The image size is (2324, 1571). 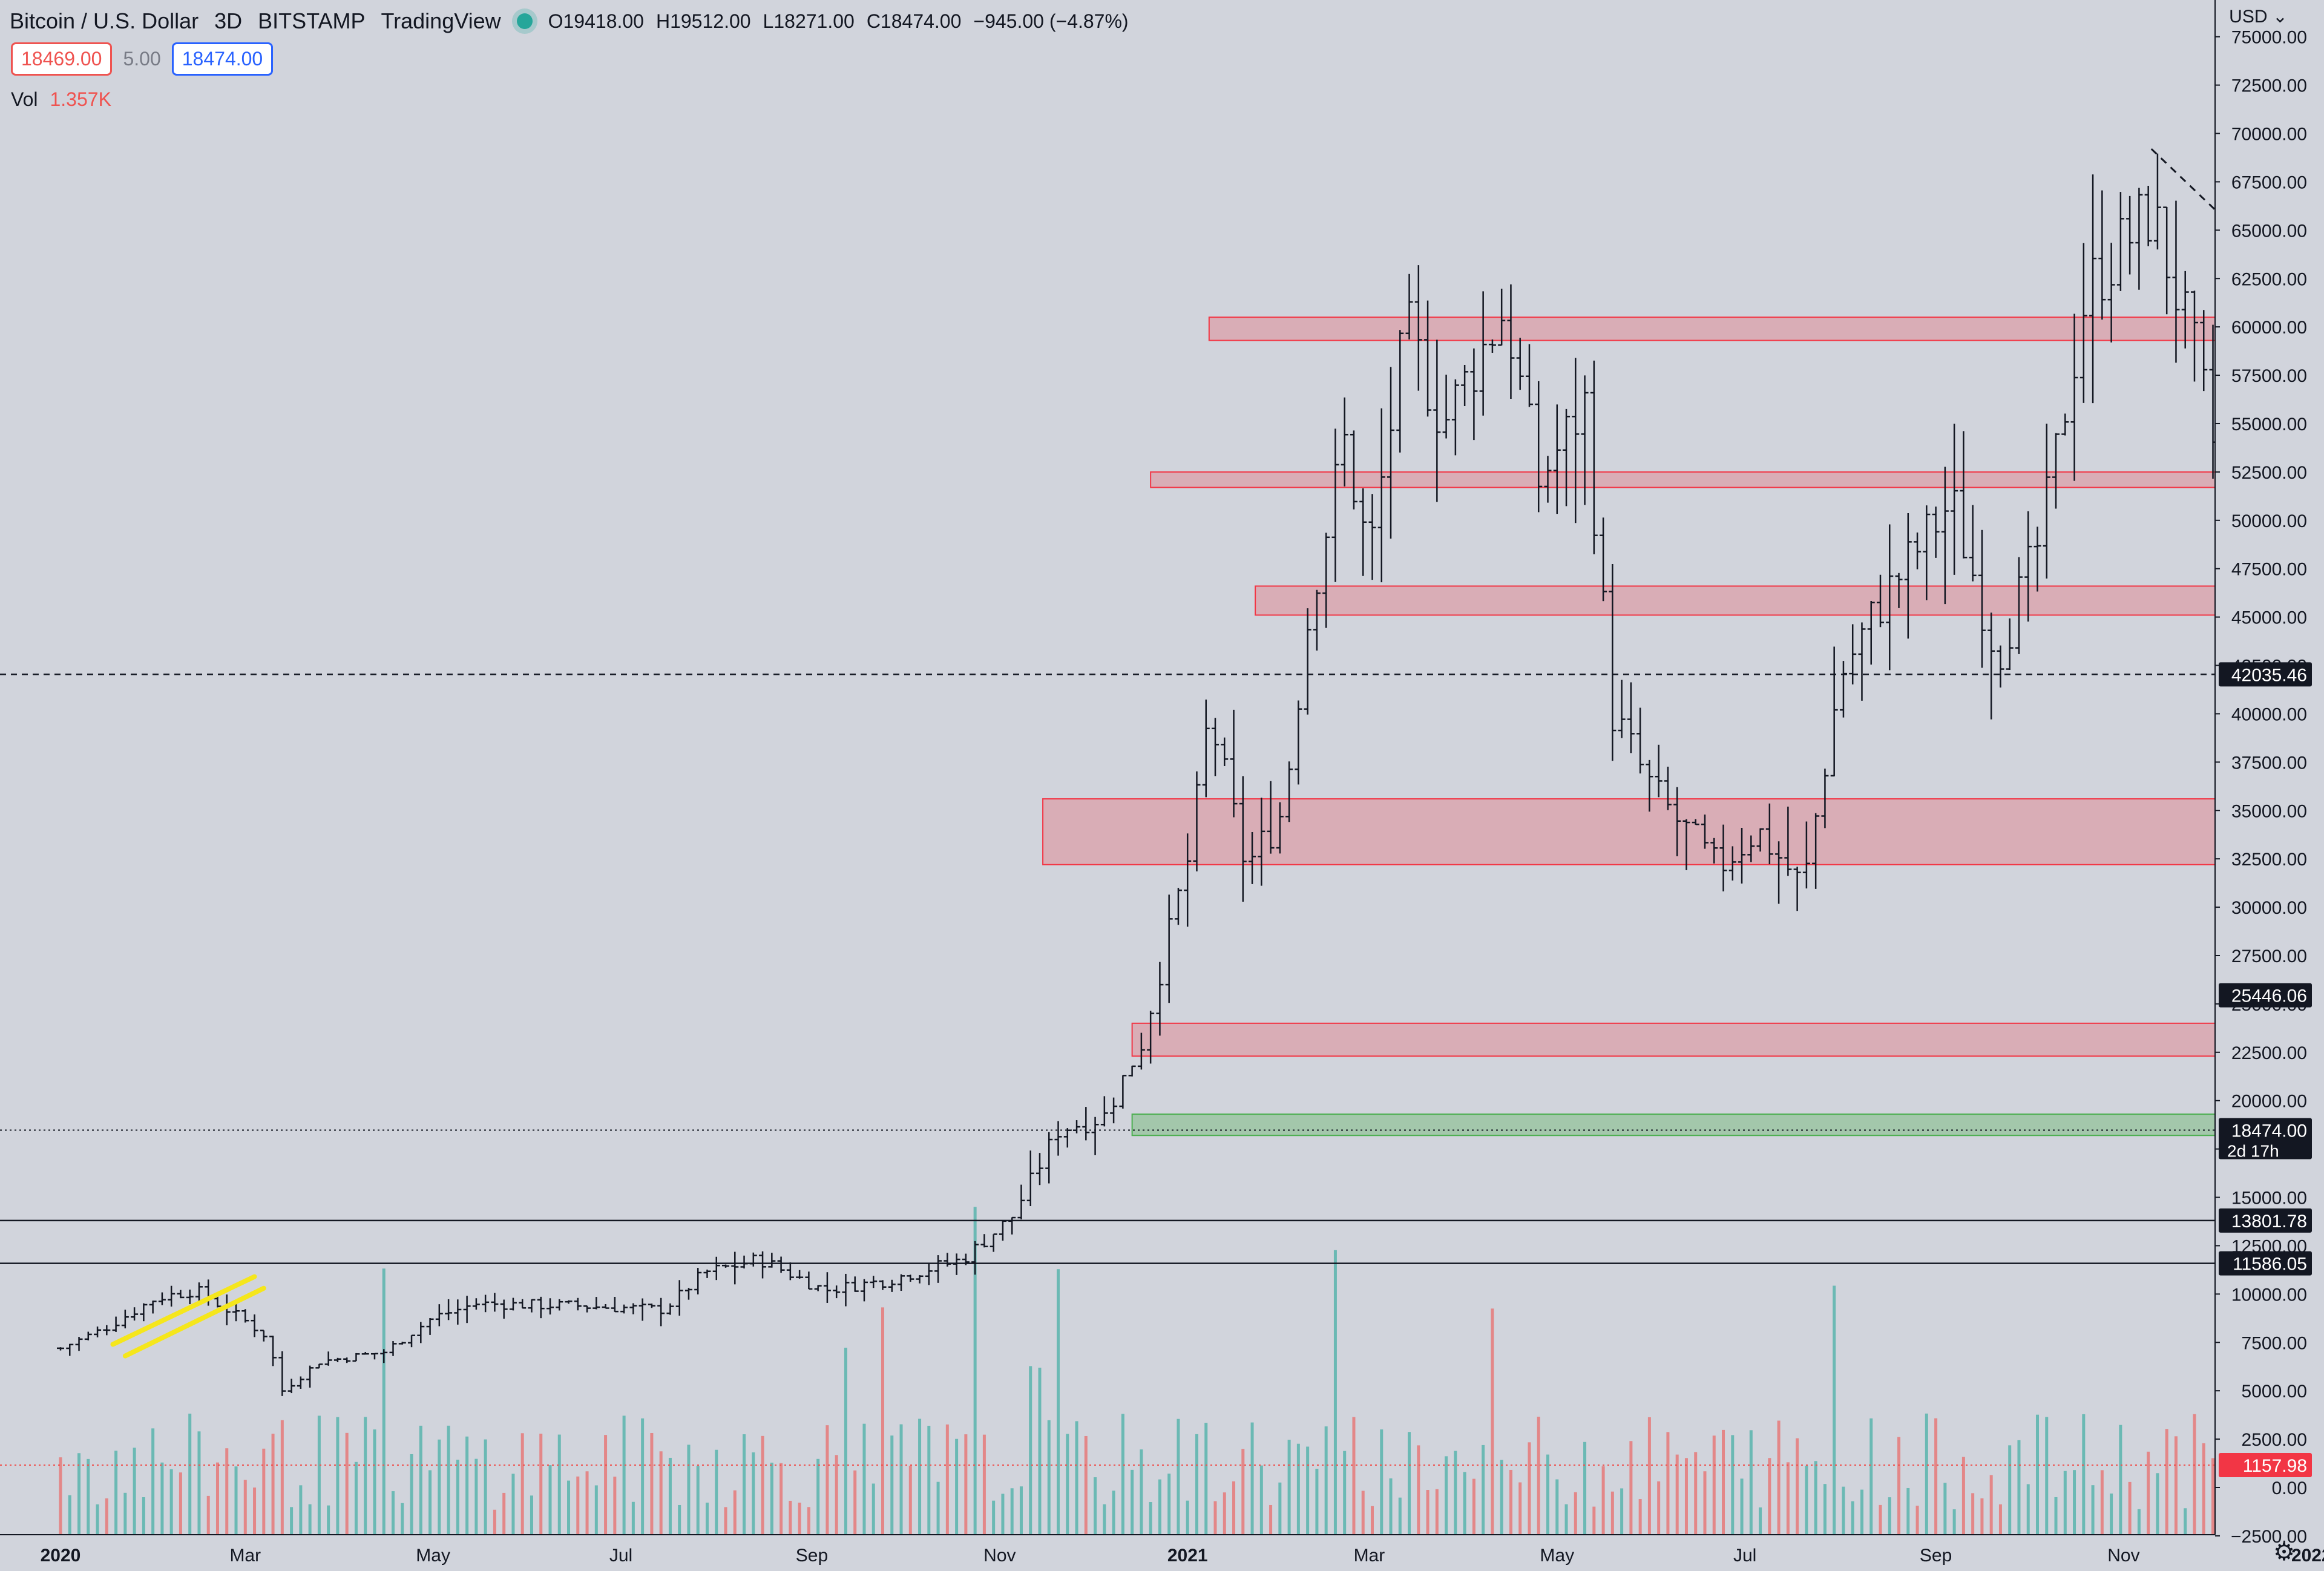 I want to click on time-axis-bg, so click(x=1107, y=1553).